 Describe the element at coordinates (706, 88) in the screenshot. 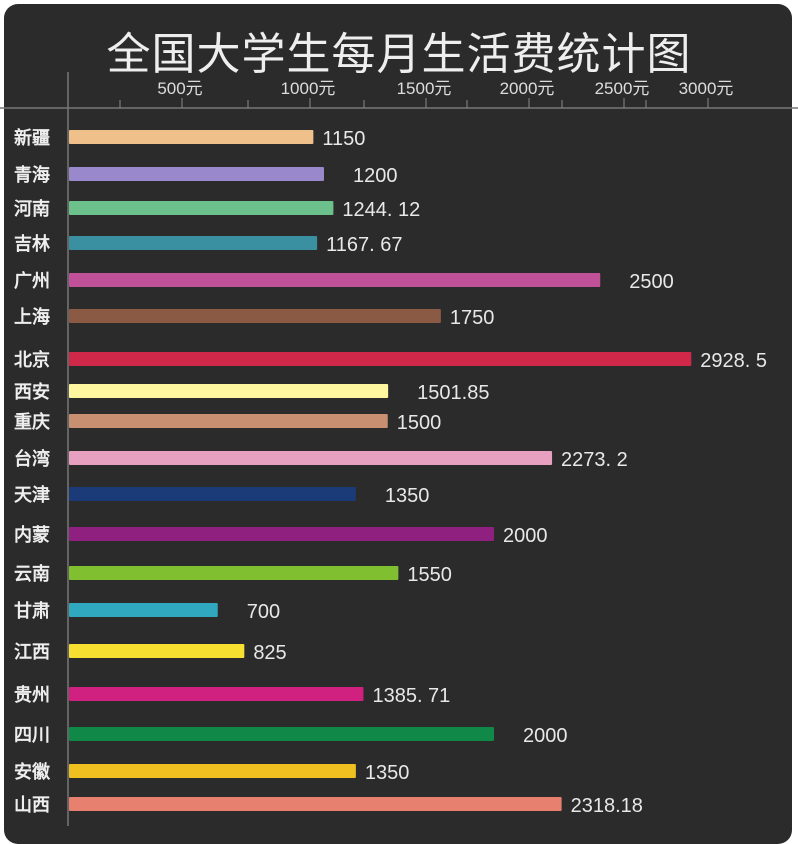

I see `x-tick-label: 3000元` at that location.